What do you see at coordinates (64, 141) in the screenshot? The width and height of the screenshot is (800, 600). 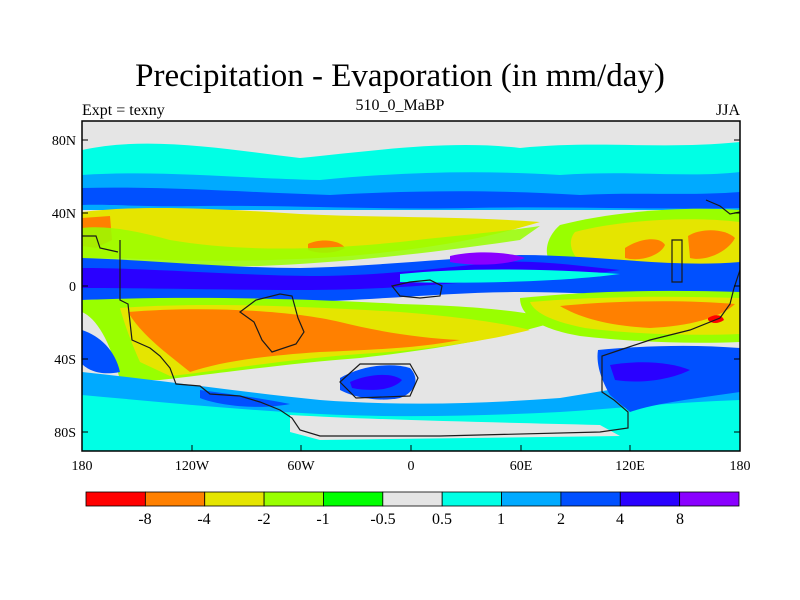 I see `lat-label-80n: 80N` at bounding box center [64, 141].